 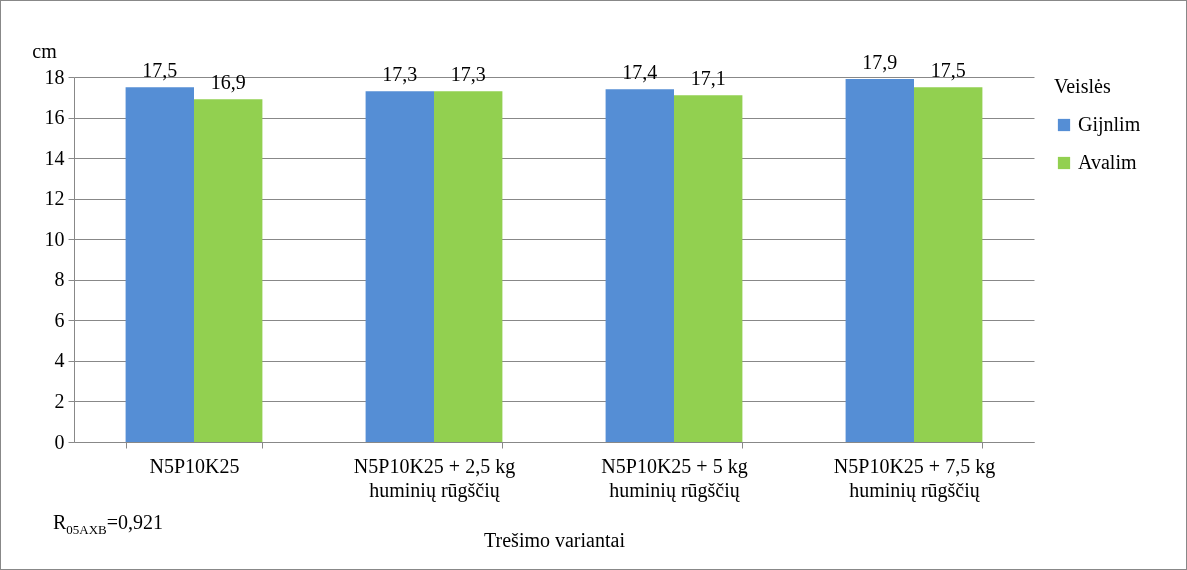 I want to click on data-label: 16,9, so click(x=228, y=82).